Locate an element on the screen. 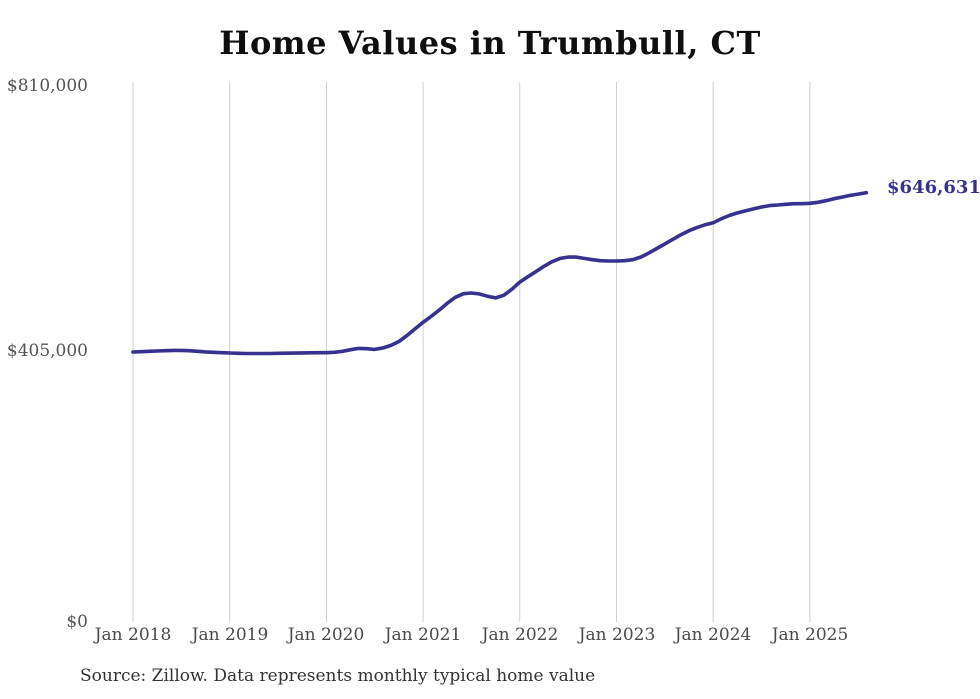 This screenshot has height=699, width=980. x-tick-label: Jan 2019 is located at coordinates (230, 635).